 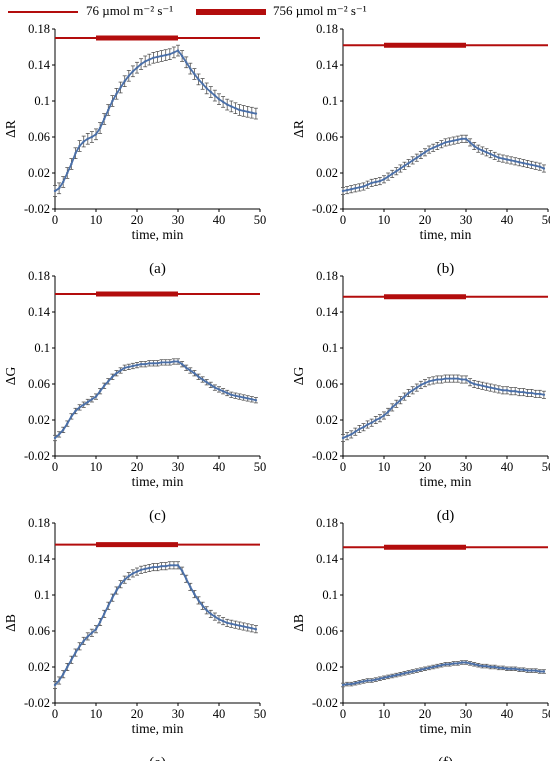 What do you see at coordinates (327, 420) in the screenshot?
I see `y-tick-label: 0.02` at bounding box center [327, 420].